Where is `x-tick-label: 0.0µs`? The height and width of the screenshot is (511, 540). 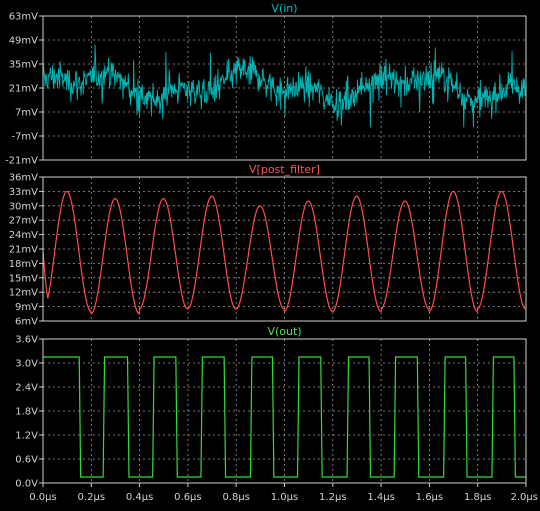 x-tick-label: 0.0µs is located at coordinates (42, 497).